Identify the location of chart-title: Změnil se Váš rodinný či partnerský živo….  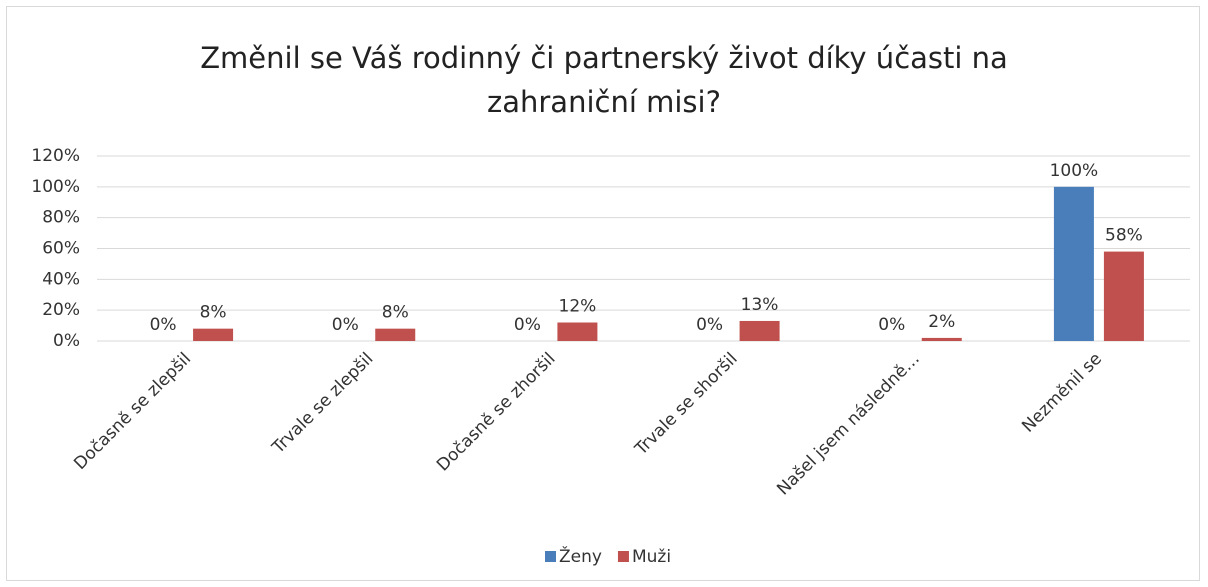
(604, 80).